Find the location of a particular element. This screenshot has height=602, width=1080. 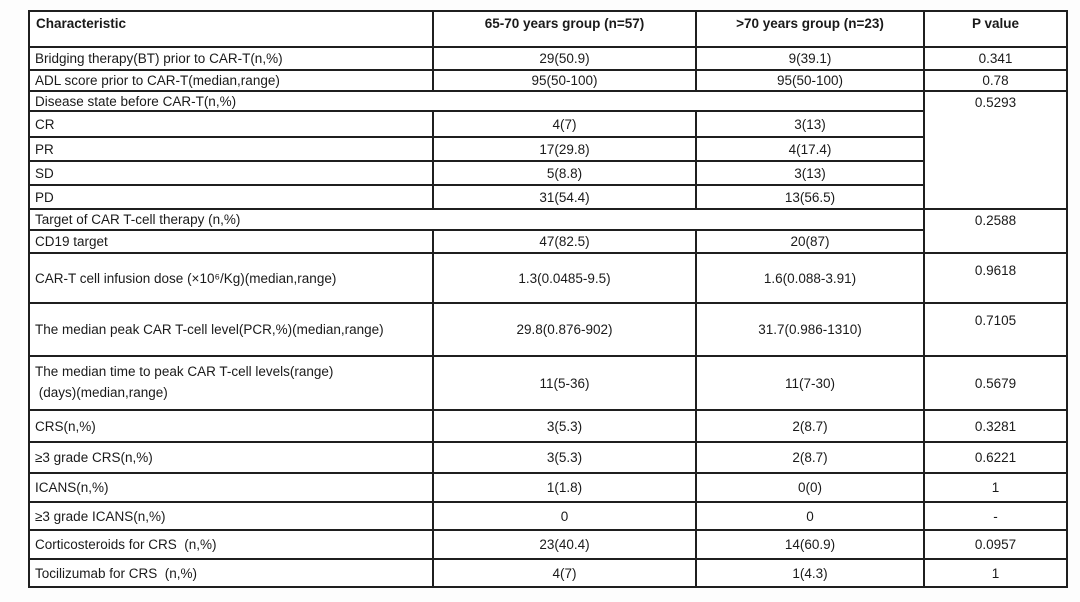

group2-value: 14(60.9) is located at coordinates (810, 544).